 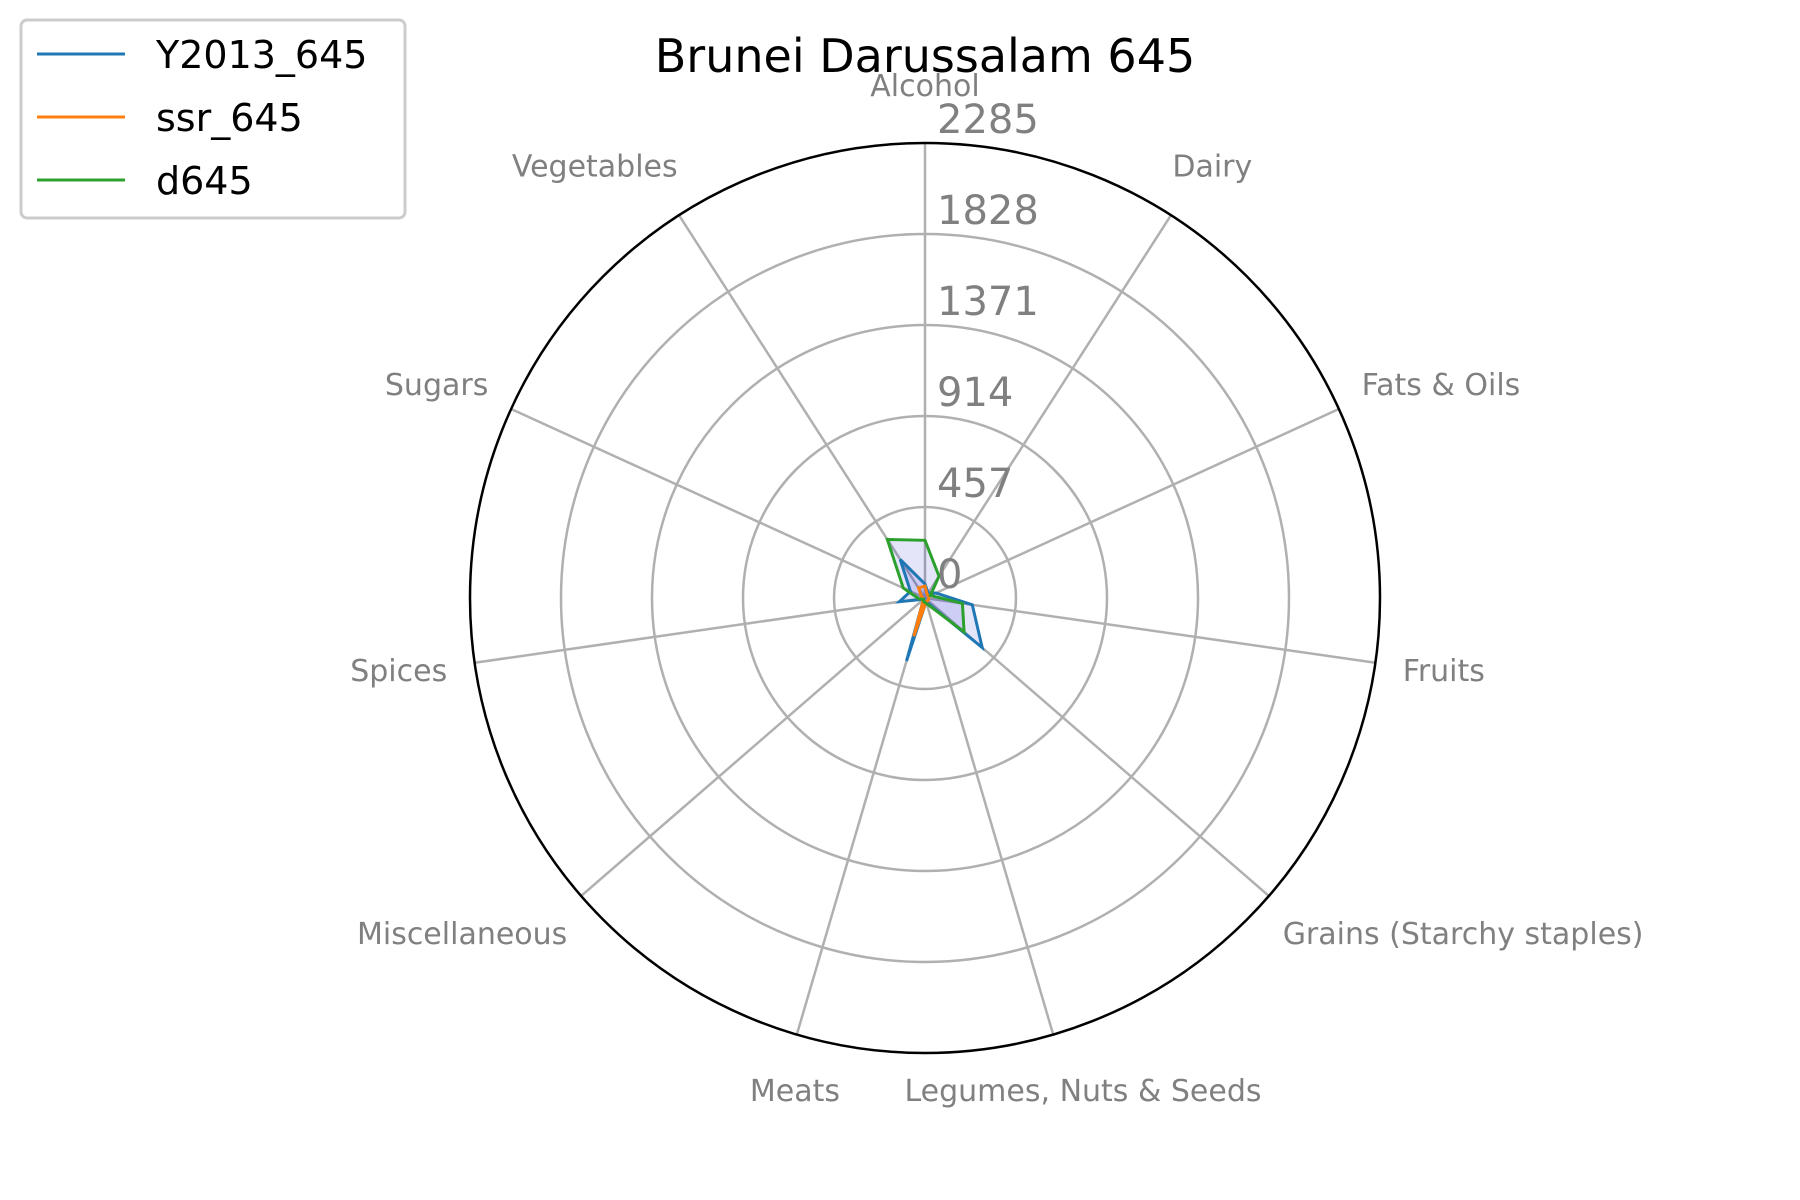 What do you see at coordinates (398, 671) in the screenshot?
I see `category-label: Spices` at bounding box center [398, 671].